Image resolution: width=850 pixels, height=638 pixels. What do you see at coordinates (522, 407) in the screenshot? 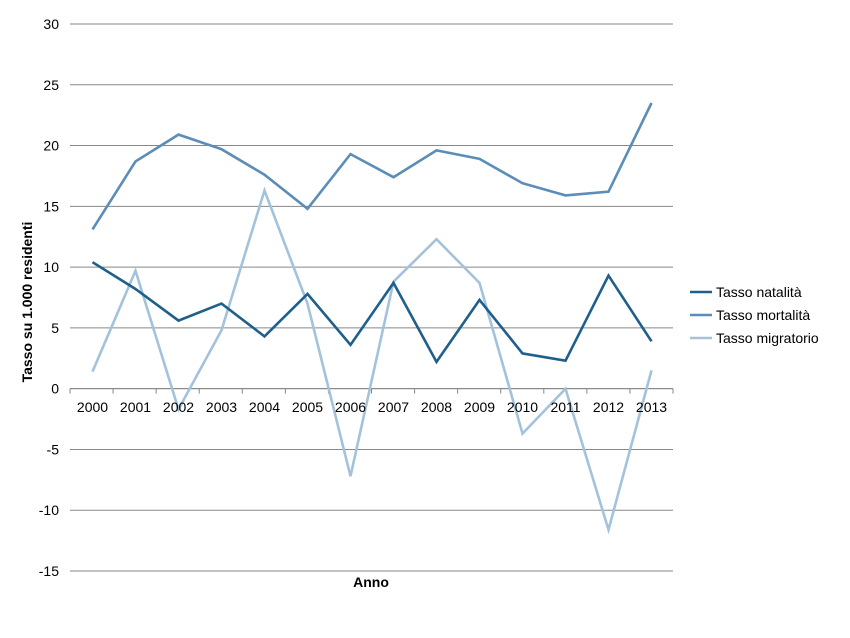
I see `x-tick-label: 2010` at bounding box center [522, 407].